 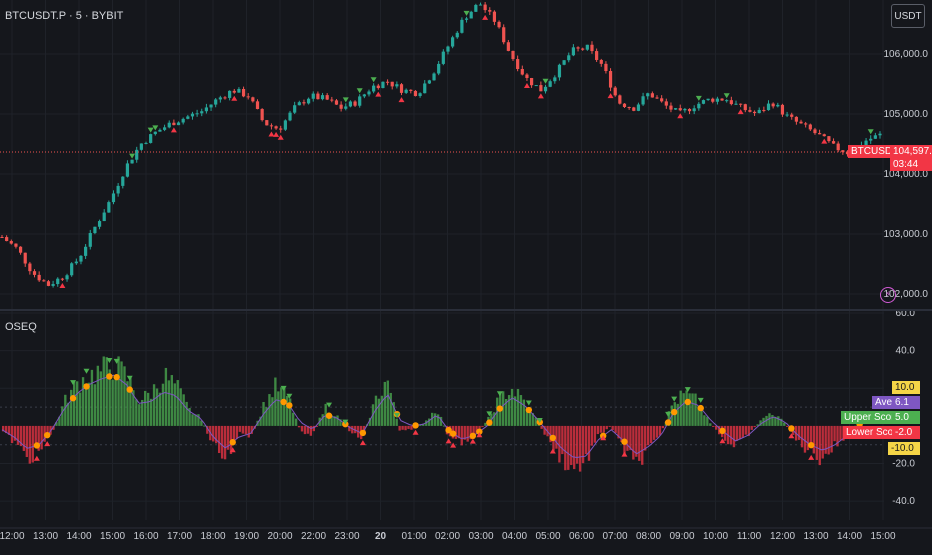 What do you see at coordinates (888, 295) in the screenshot?
I see `lightning-icon: ⚡` at bounding box center [888, 295].